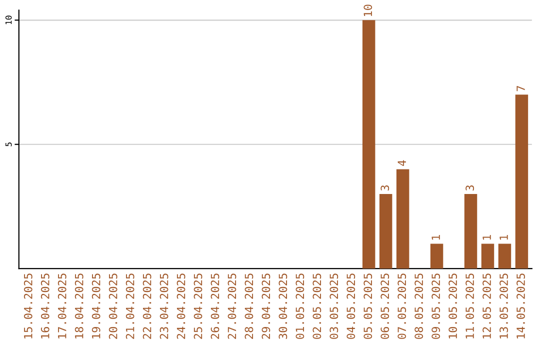  I want to click on data-label: 7, so click(520, 89).